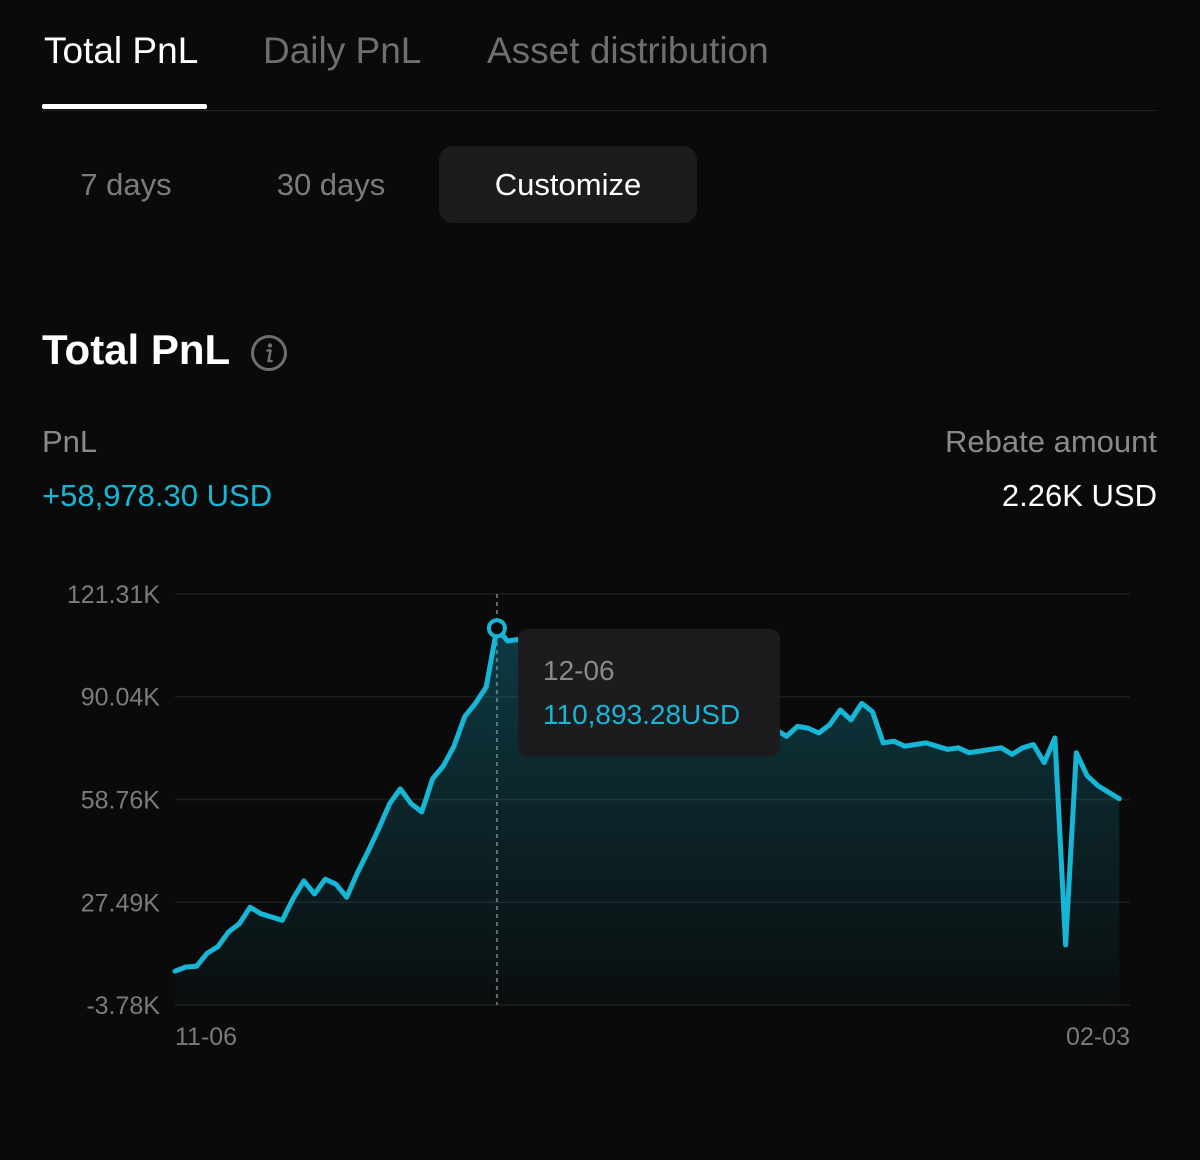  I want to click on y-tick-label: -3.78K, so click(123, 1006).